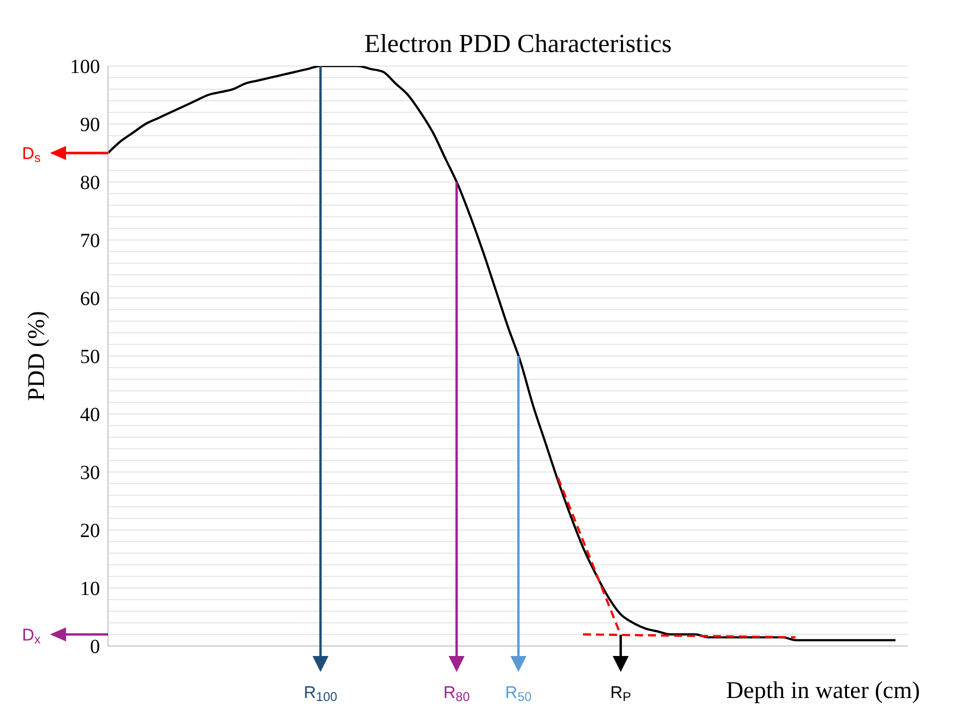  Describe the element at coordinates (32, 636) in the screenshot. I see `text: D$_{x}$` at that location.